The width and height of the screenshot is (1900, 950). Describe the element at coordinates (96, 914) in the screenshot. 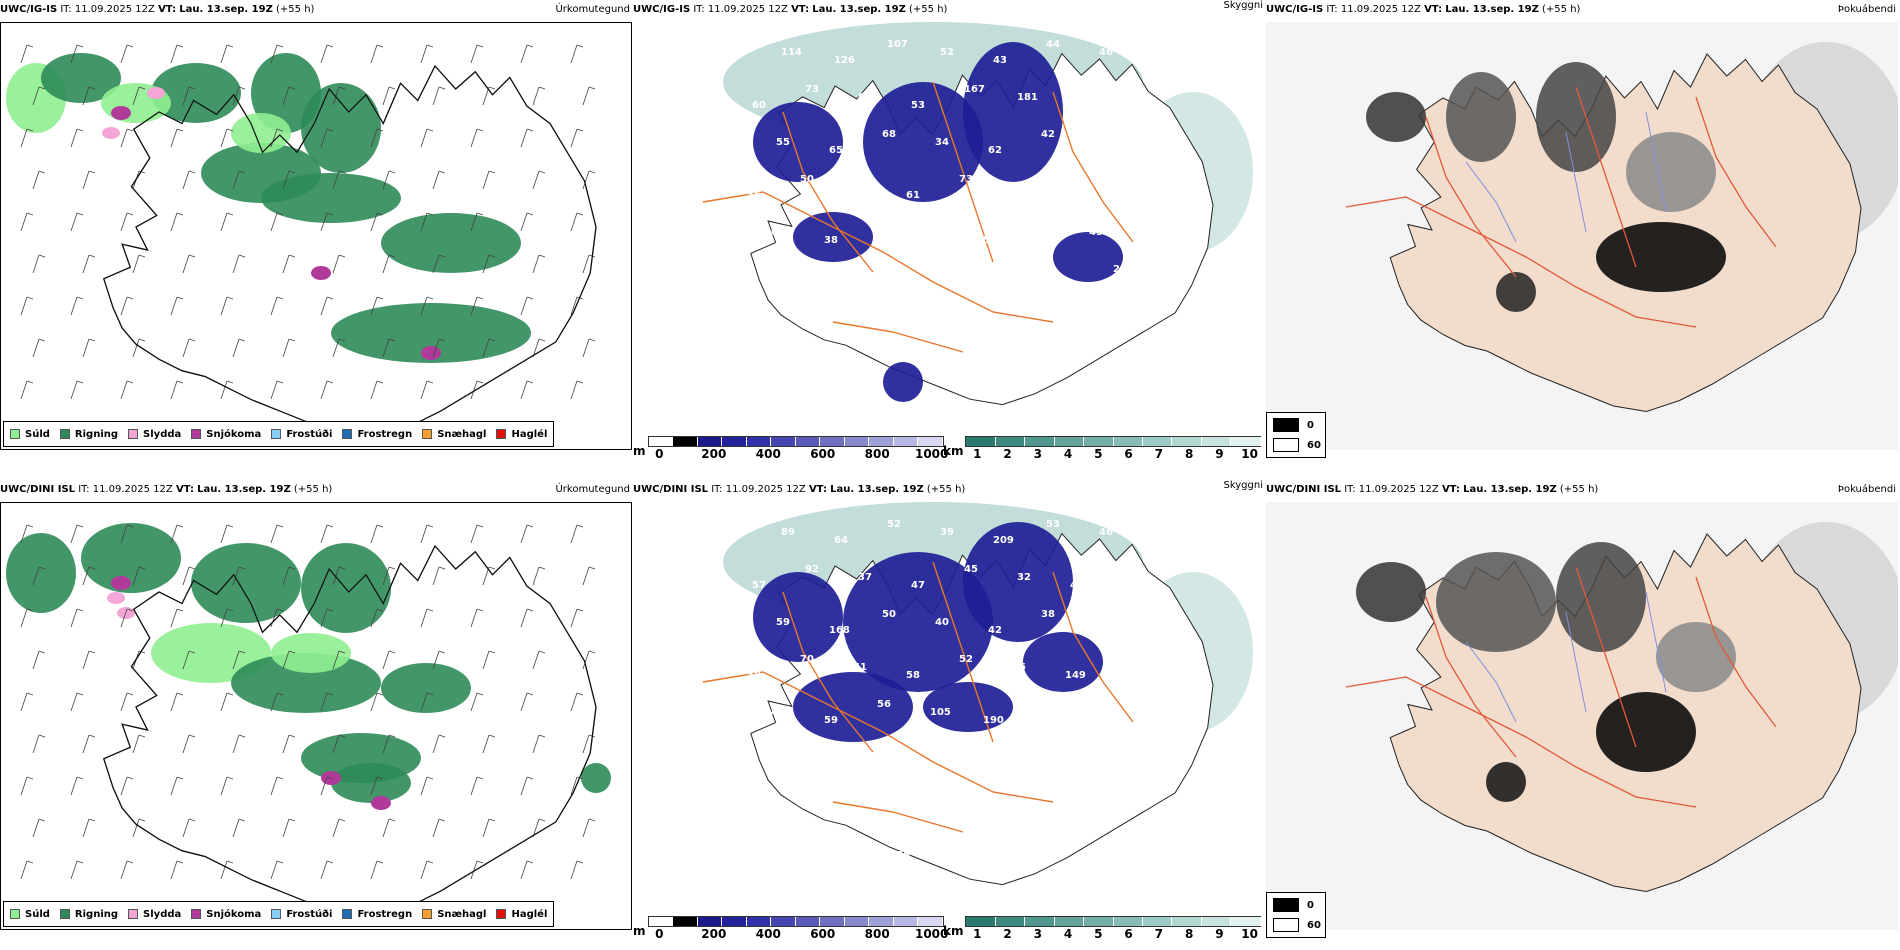

I see `legend-label: Rigning` at that location.